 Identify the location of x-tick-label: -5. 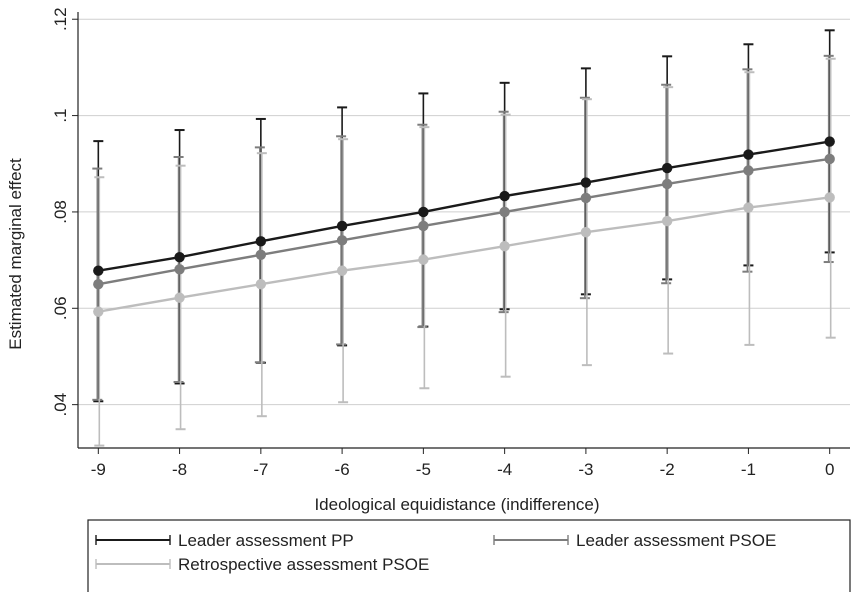
(423, 469).